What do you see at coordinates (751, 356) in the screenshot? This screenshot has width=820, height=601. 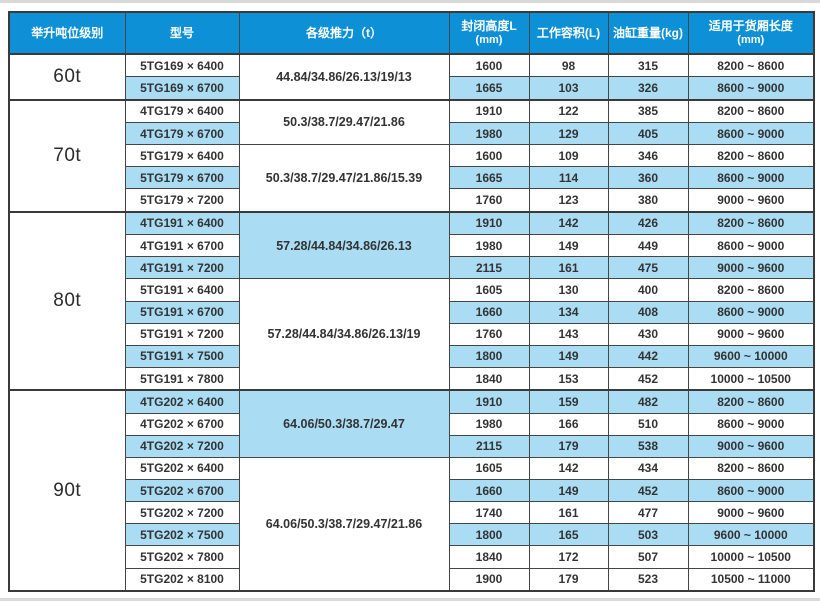 I see `box-length-cell: 9600 ~ 10000` at bounding box center [751, 356].